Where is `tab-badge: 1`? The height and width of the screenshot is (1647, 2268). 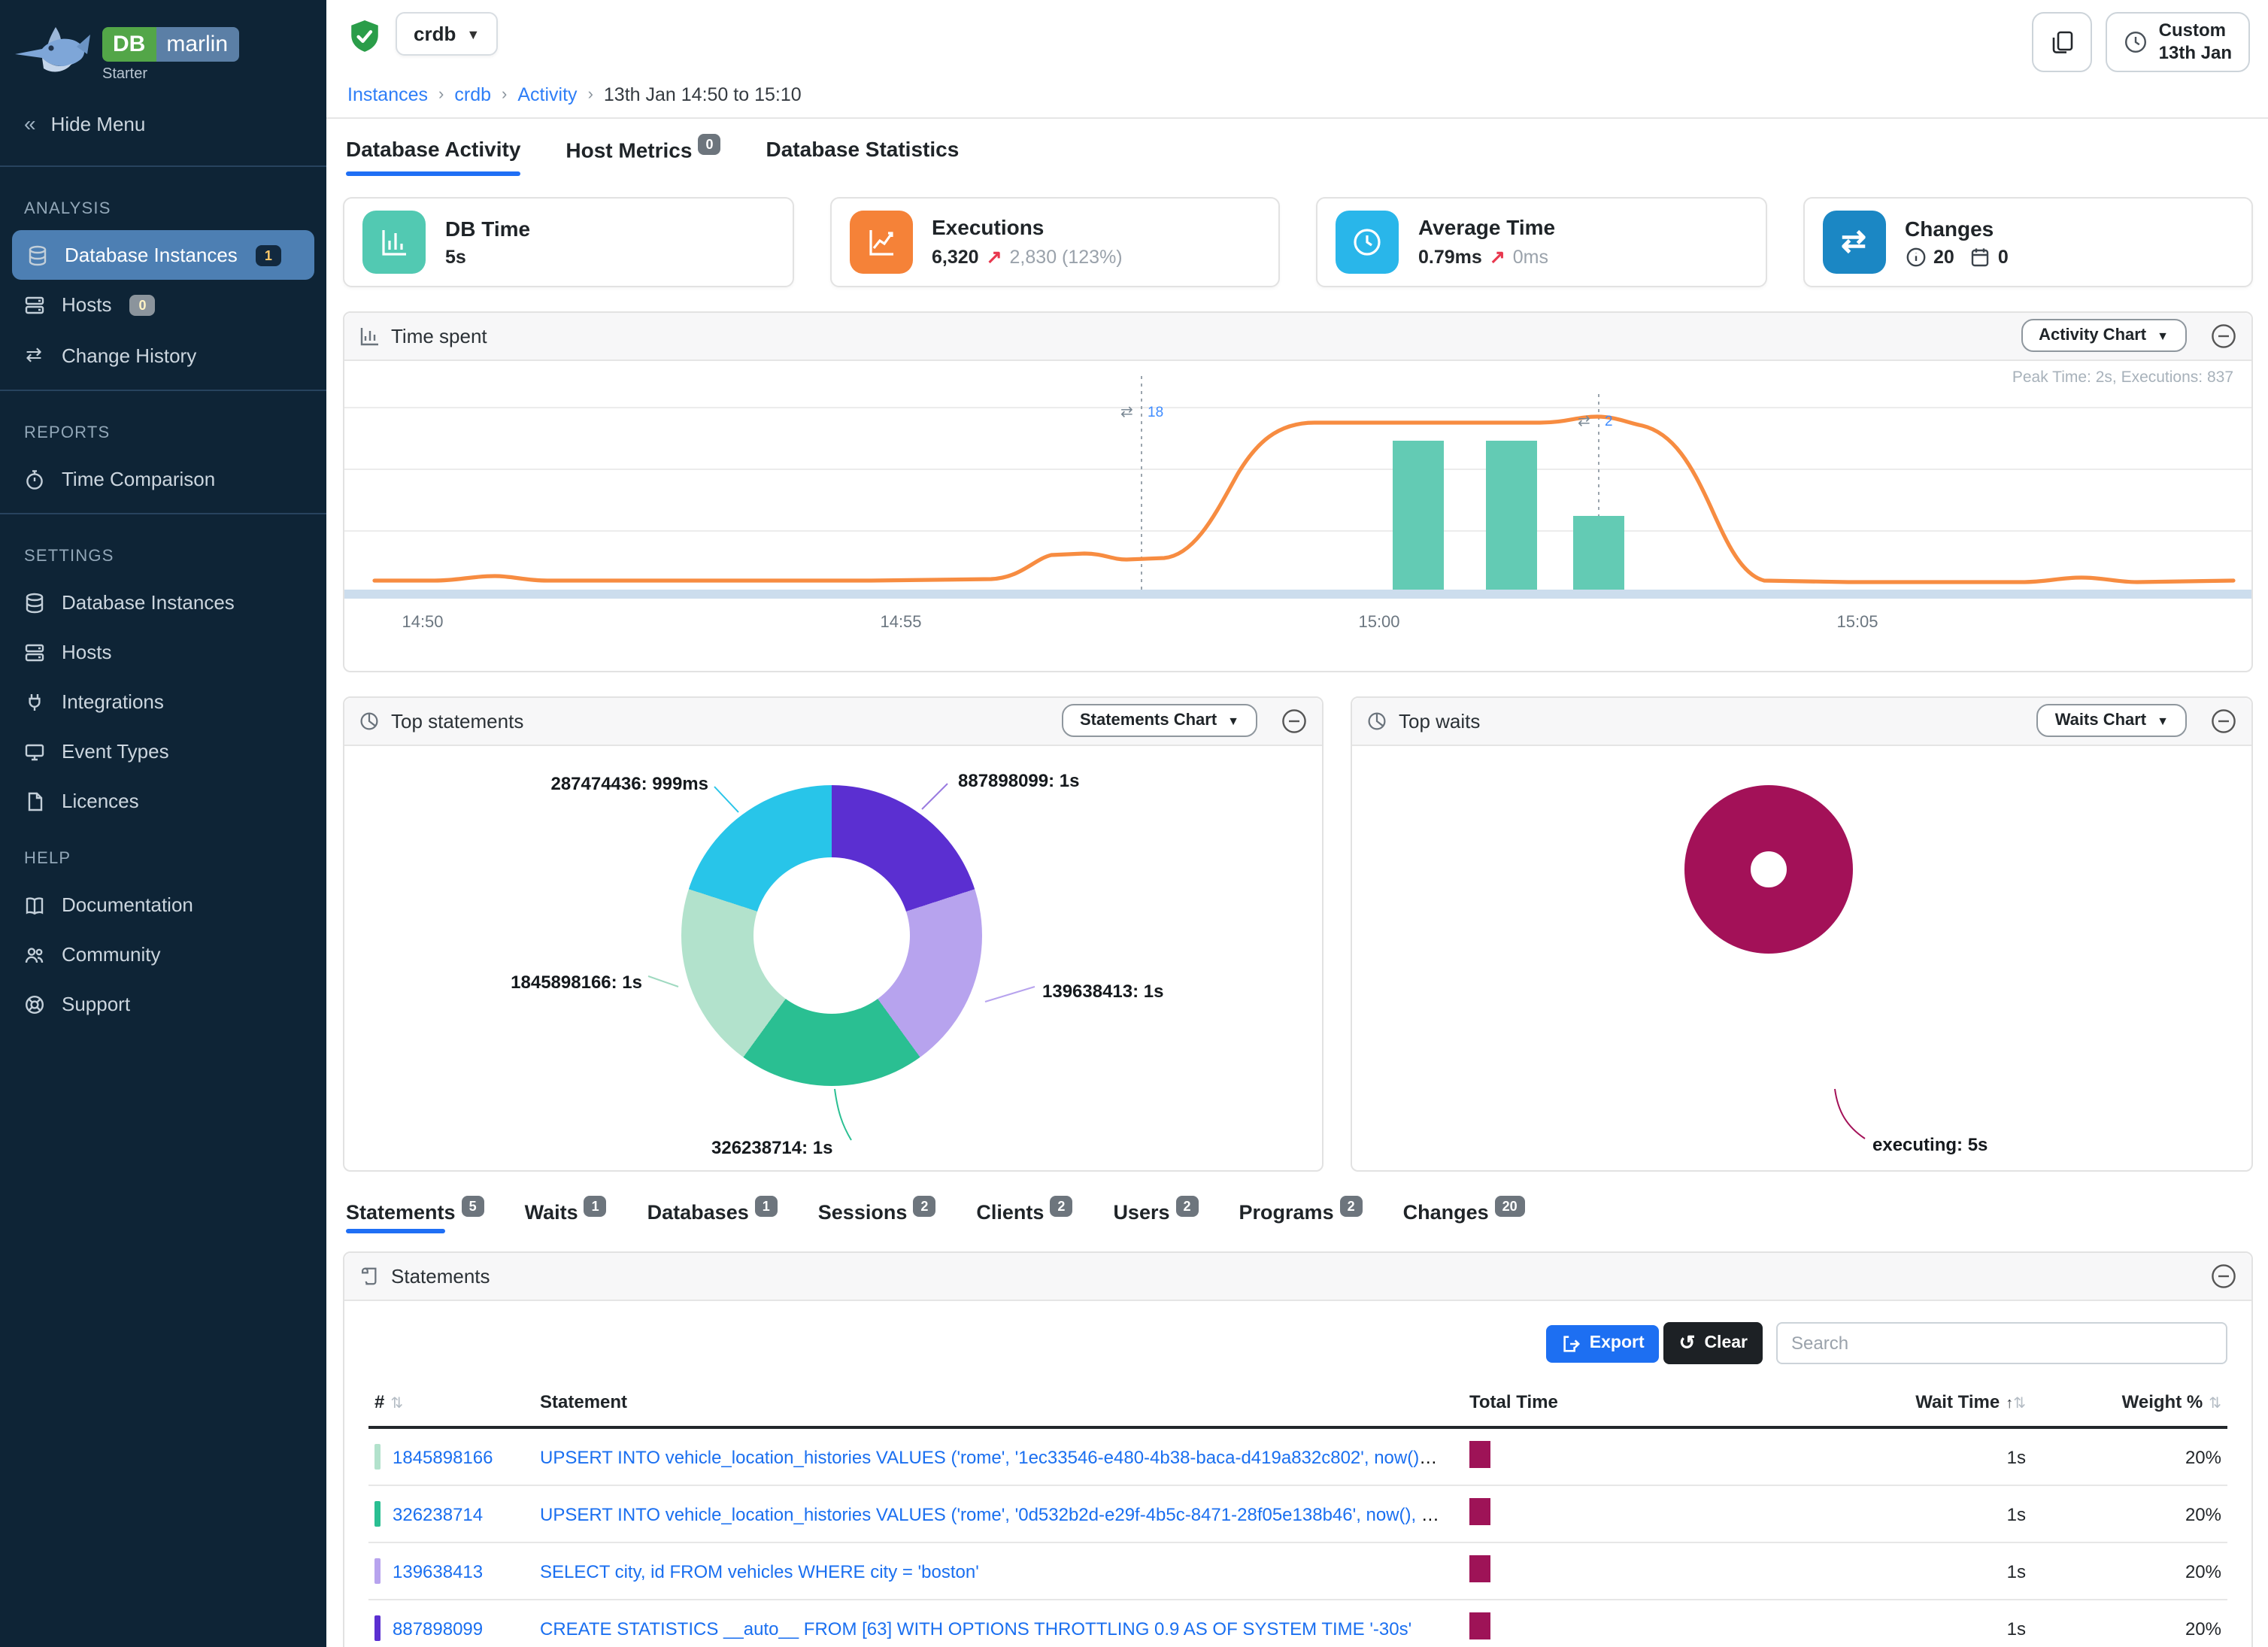 tab-badge: 1 is located at coordinates (595, 1206).